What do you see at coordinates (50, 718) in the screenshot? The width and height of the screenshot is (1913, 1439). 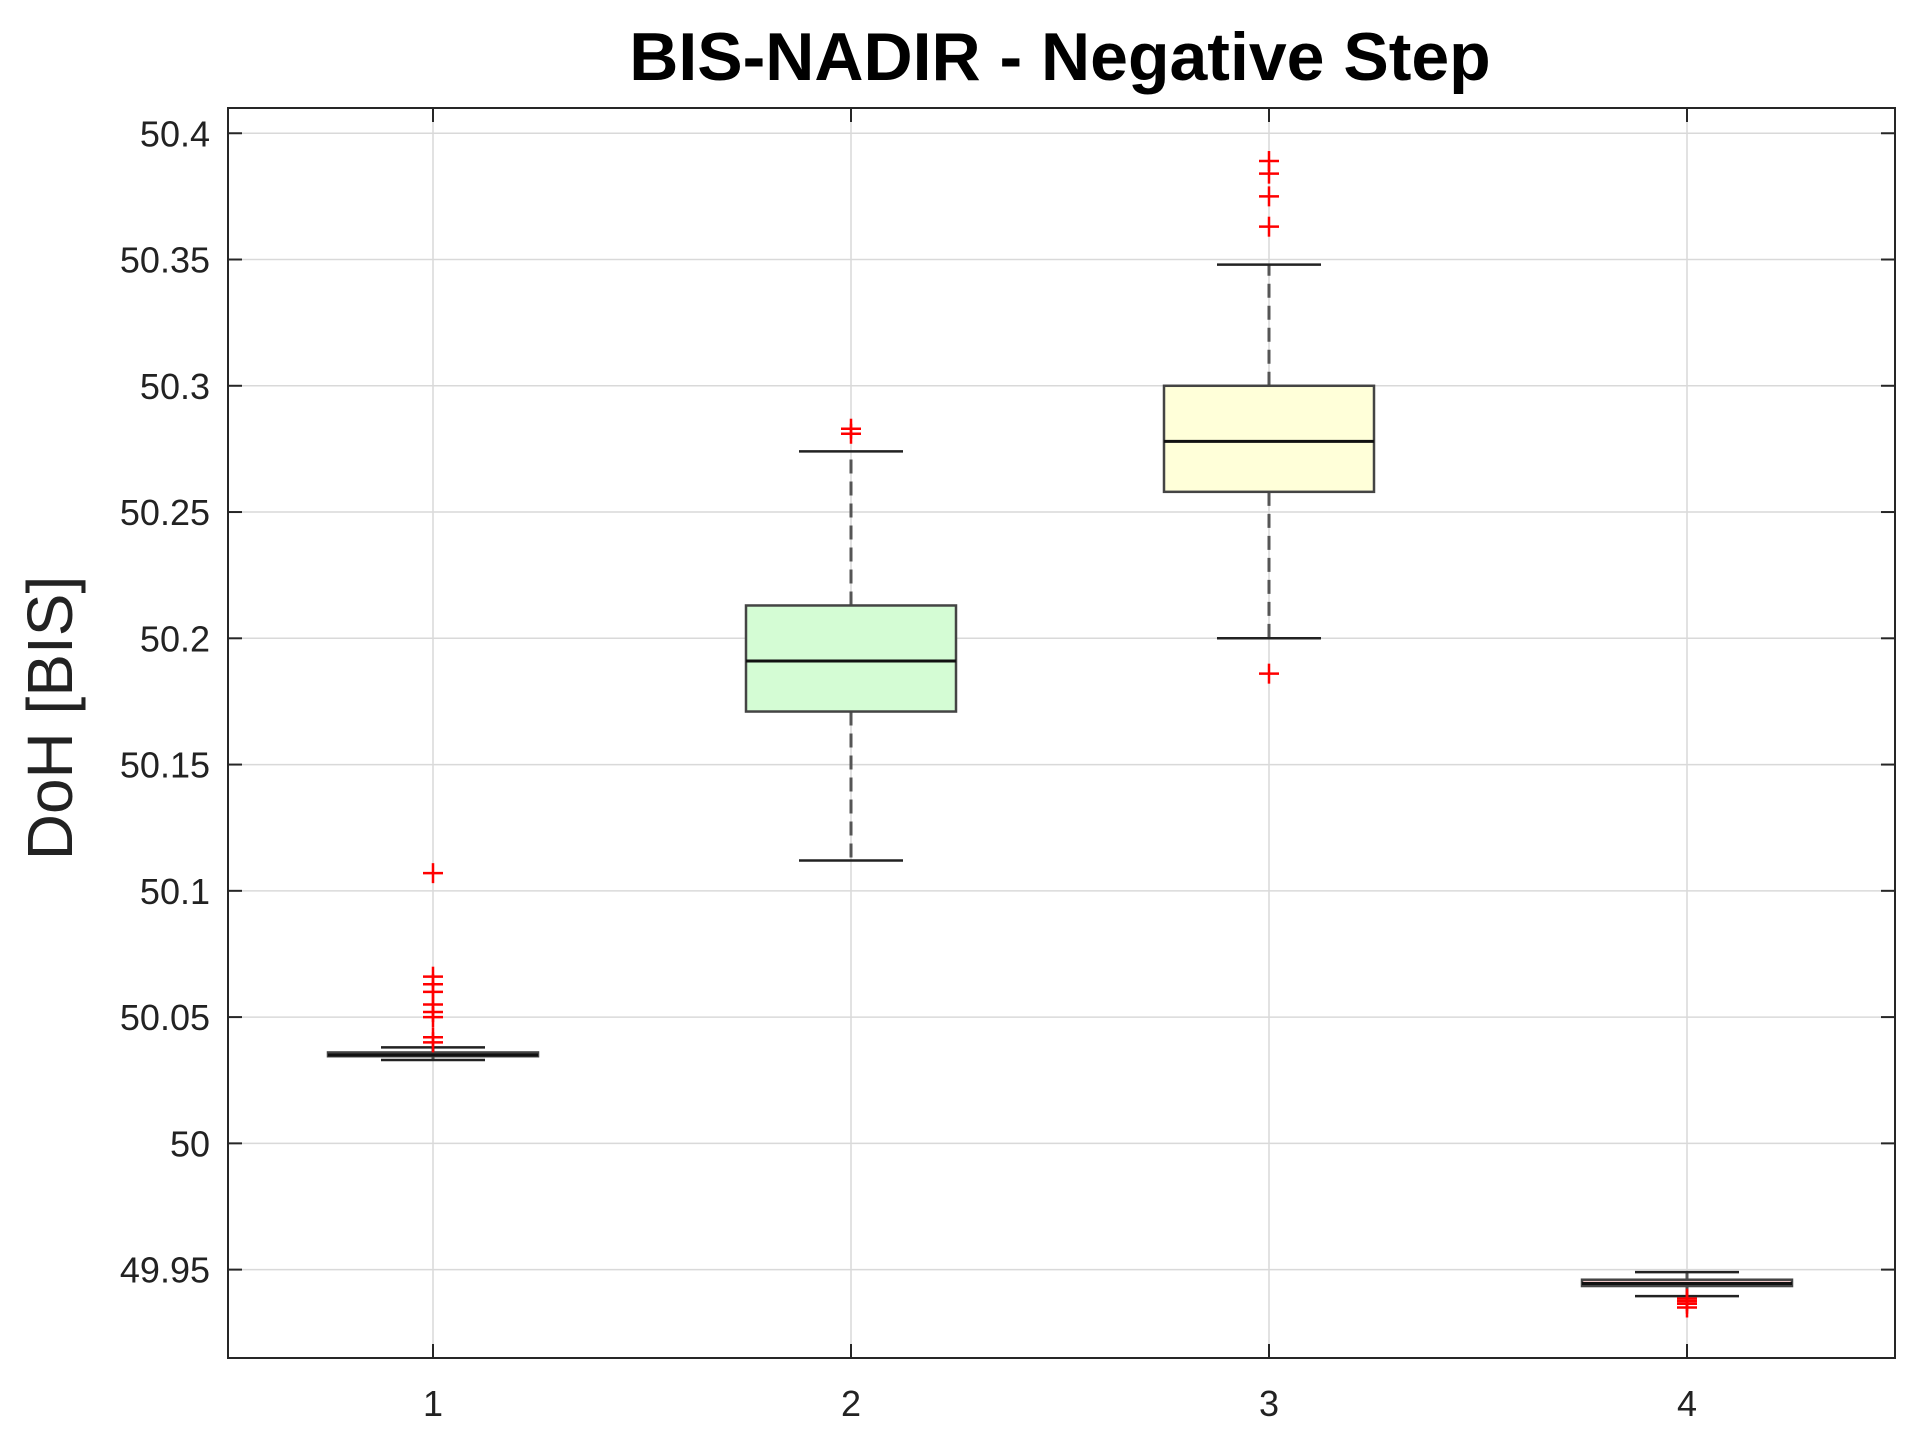 I see `y-axis-label: DoH [BIS]` at bounding box center [50, 718].